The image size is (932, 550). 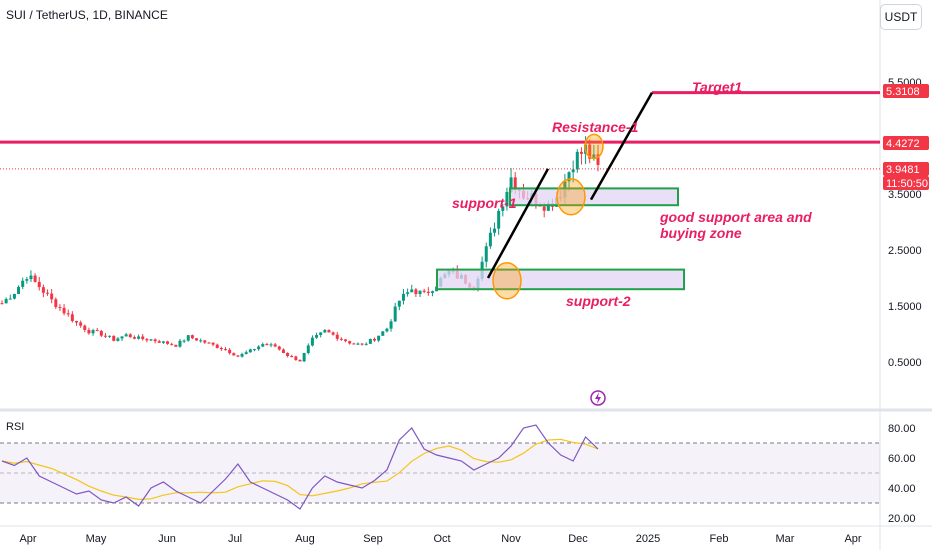 I want to click on price-tick-label: 2.5000, so click(x=905, y=251).